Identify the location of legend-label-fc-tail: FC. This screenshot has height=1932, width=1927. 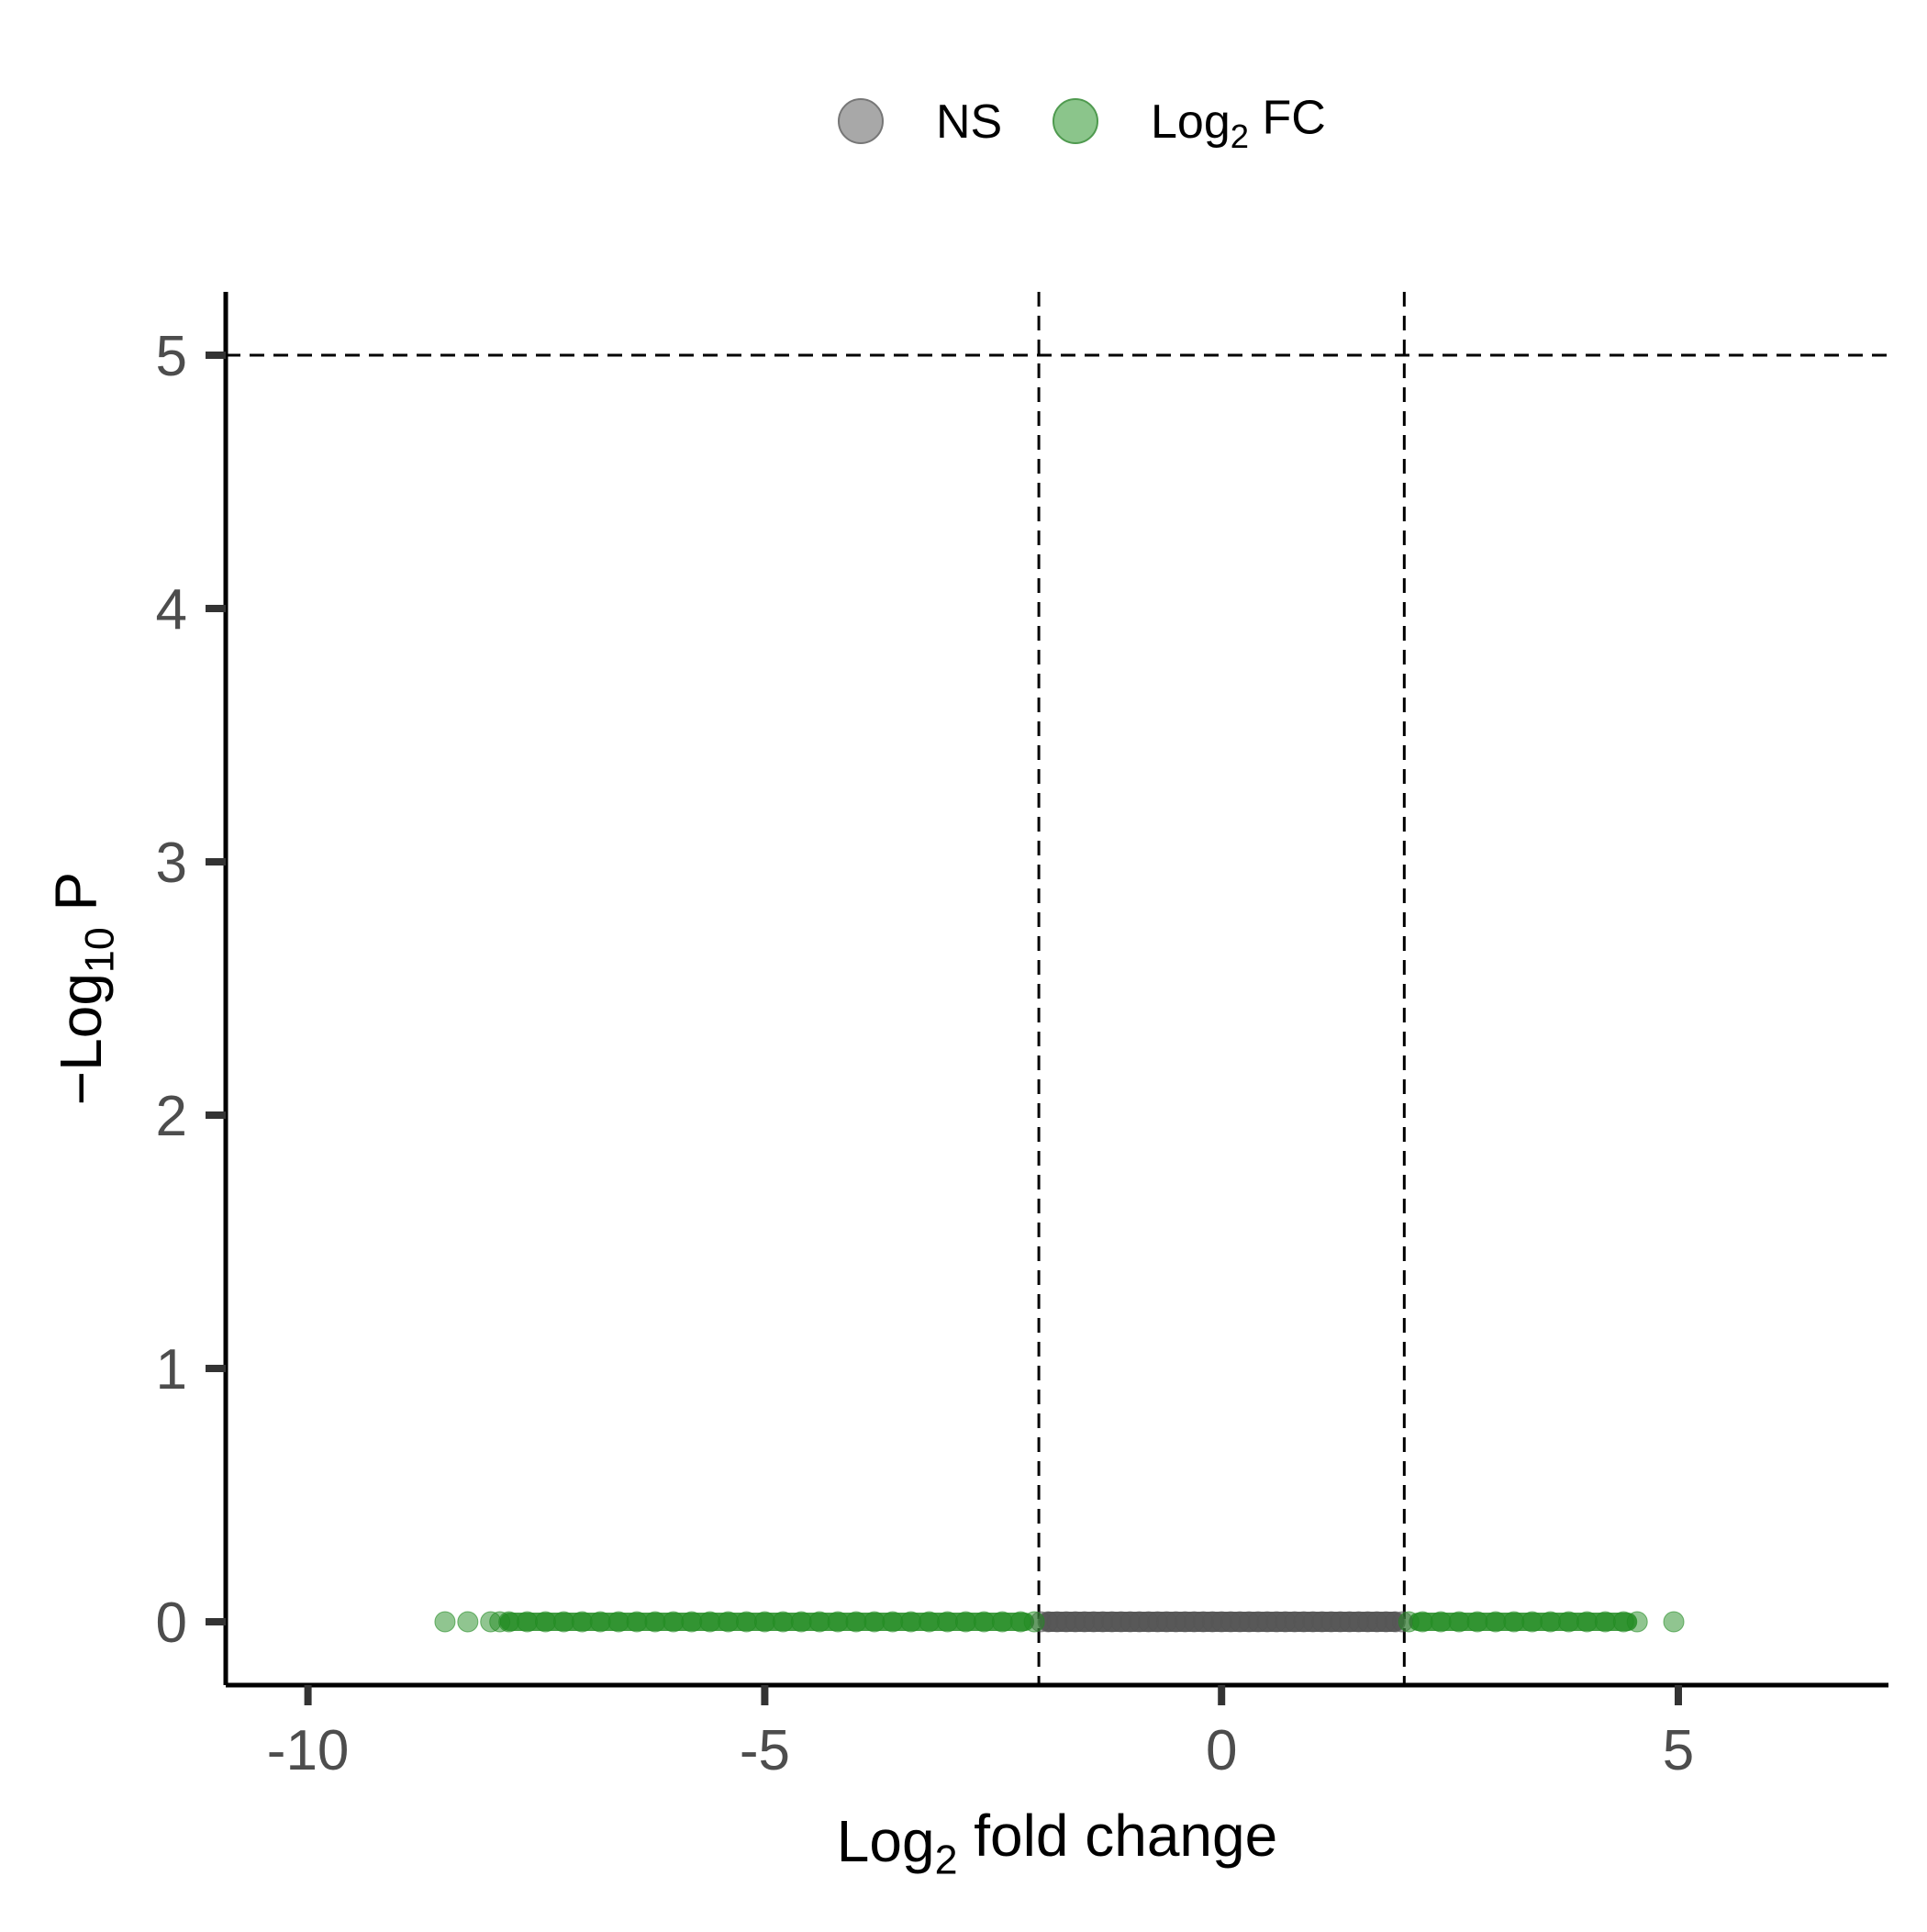
(1287, 117).